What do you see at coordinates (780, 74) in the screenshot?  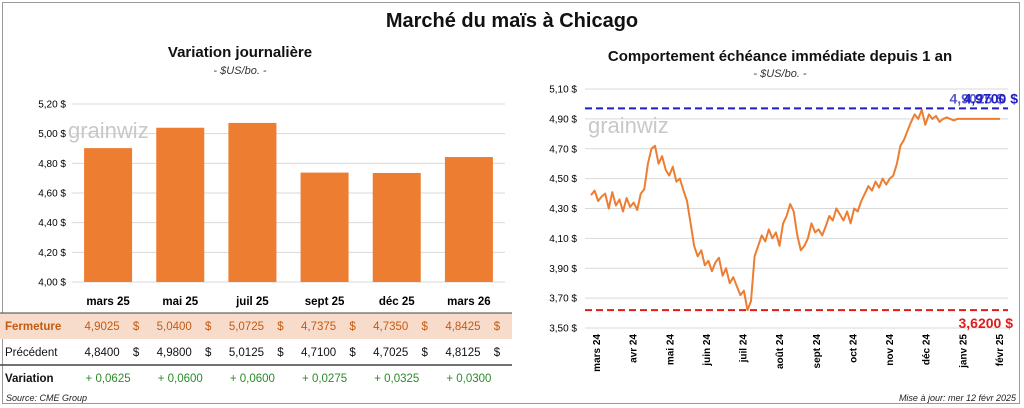 I see `line-chart-subtitle: - $US/bo. -` at bounding box center [780, 74].